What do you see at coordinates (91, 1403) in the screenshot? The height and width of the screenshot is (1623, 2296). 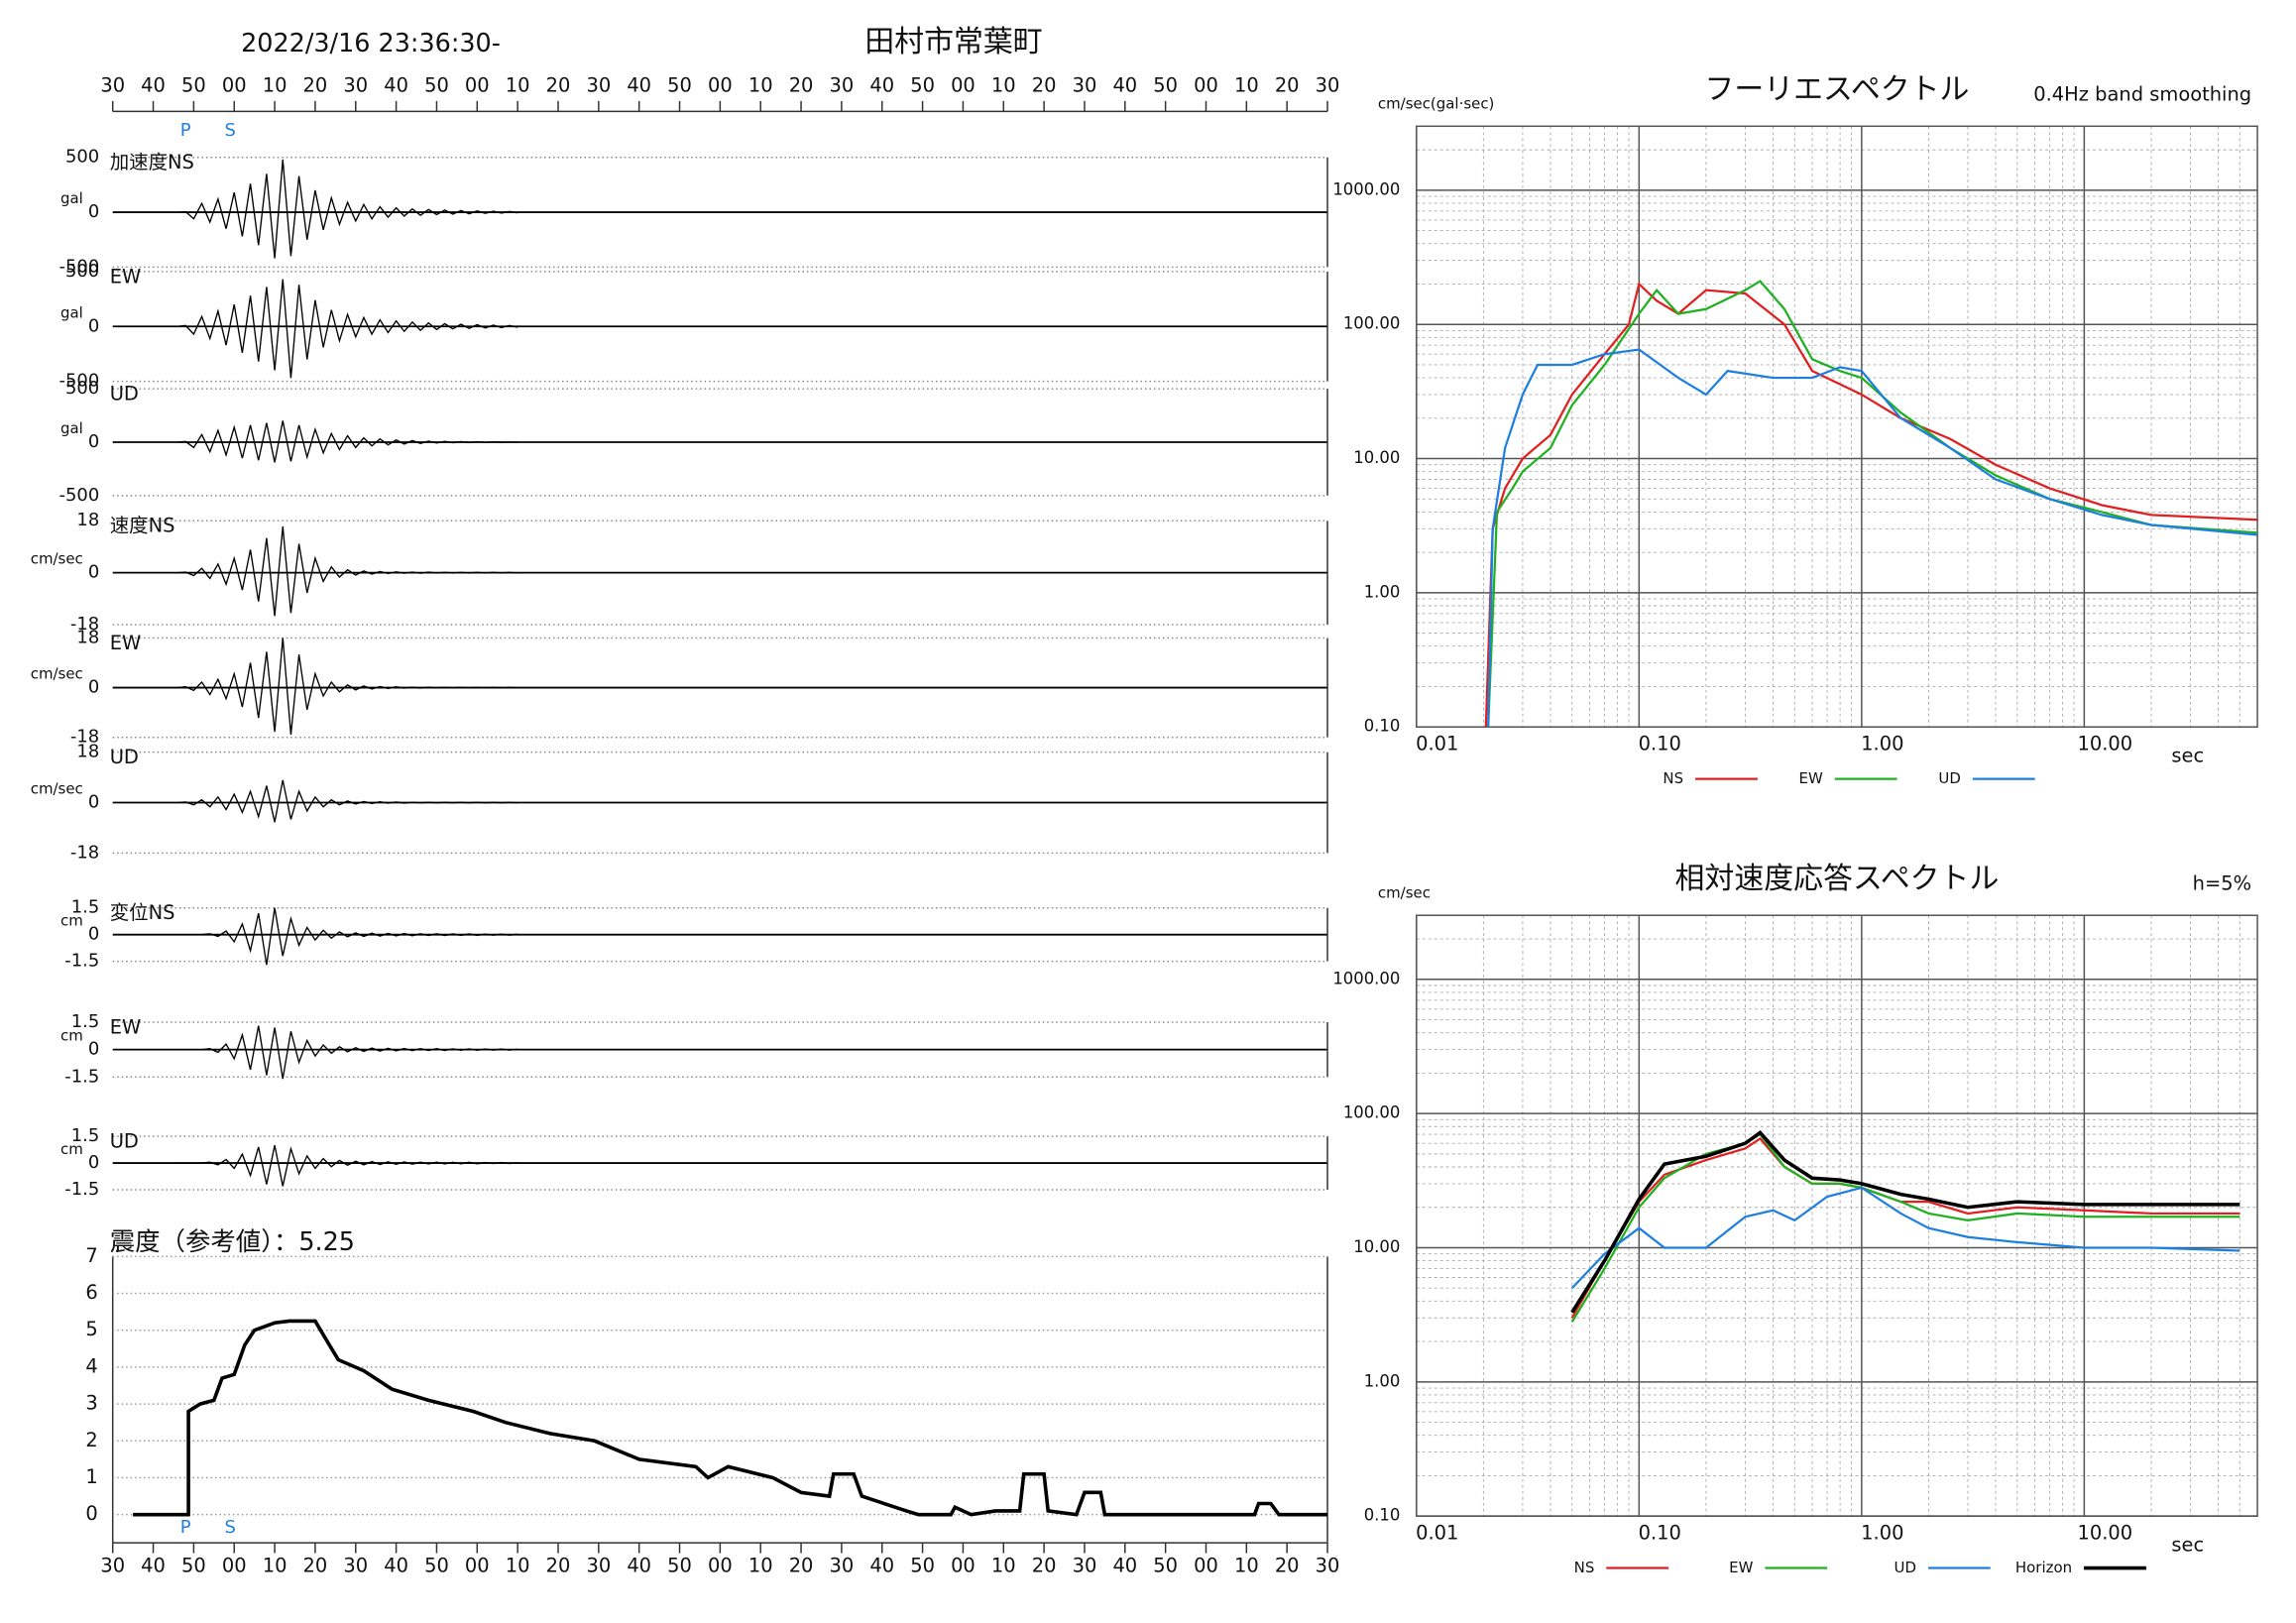 I see `y-tick-label: 3` at bounding box center [91, 1403].